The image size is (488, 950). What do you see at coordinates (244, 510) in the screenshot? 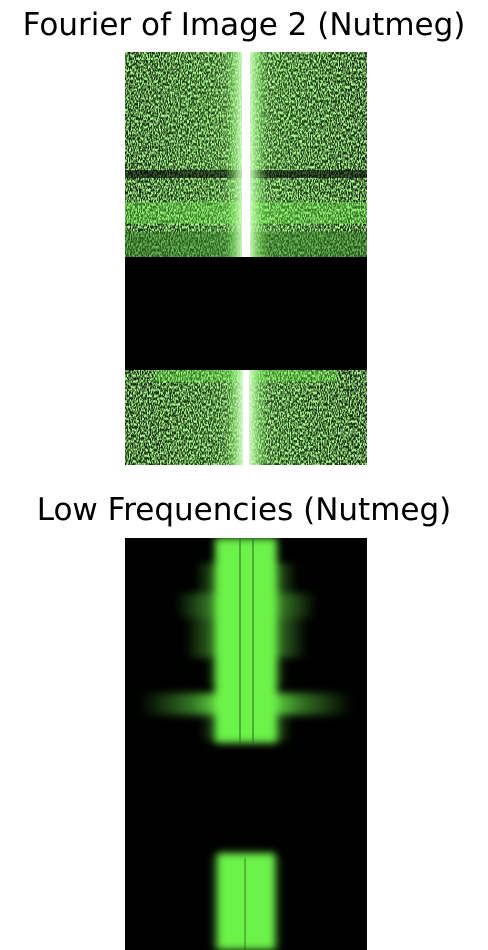
I see `figure-title-low-frequencies: Low Frequencies (Nutmeg)` at bounding box center [244, 510].